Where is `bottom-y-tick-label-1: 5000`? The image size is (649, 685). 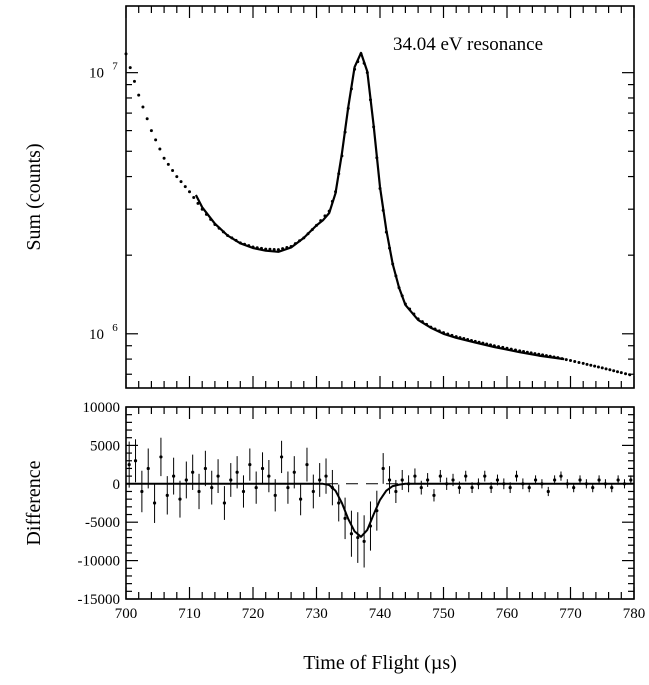
bottom-y-tick-label-1: 5000 is located at coordinates (105, 446).